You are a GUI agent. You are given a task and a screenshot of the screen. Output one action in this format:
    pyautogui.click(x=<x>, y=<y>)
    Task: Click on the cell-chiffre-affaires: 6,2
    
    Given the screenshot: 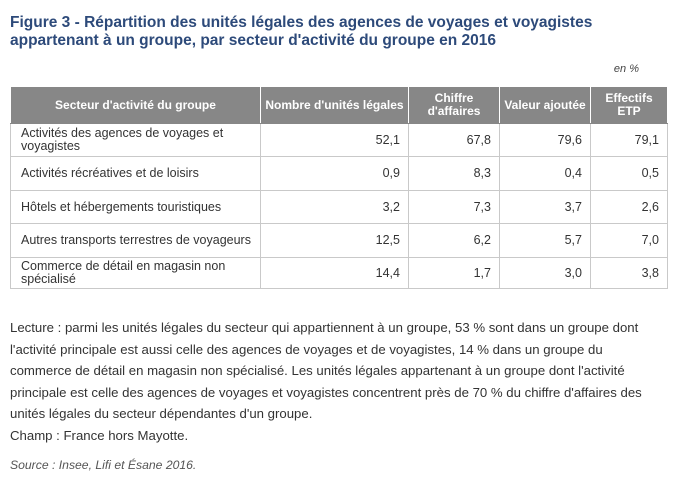 What is the action you would take?
    pyautogui.click(x=454, y=240)
    